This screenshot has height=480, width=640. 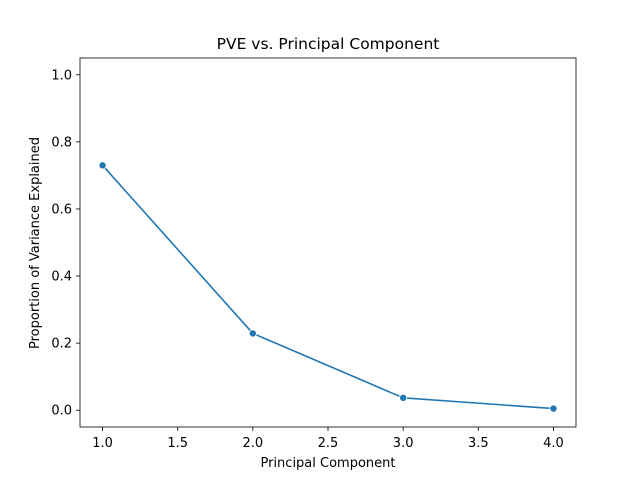 What do you see at coordinates (61, 142) in the screenshot?
I see `y-tick-label: 0.8` at bounding box center [61, 142].